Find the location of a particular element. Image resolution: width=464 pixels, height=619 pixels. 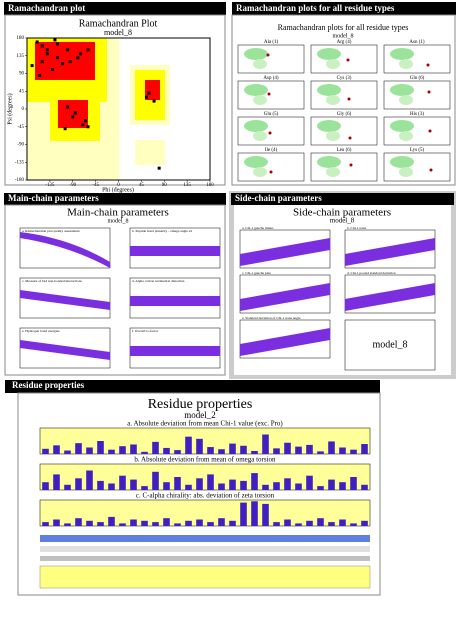

mini-plot-label: Ile (4) is located at coordinates (271, 150).